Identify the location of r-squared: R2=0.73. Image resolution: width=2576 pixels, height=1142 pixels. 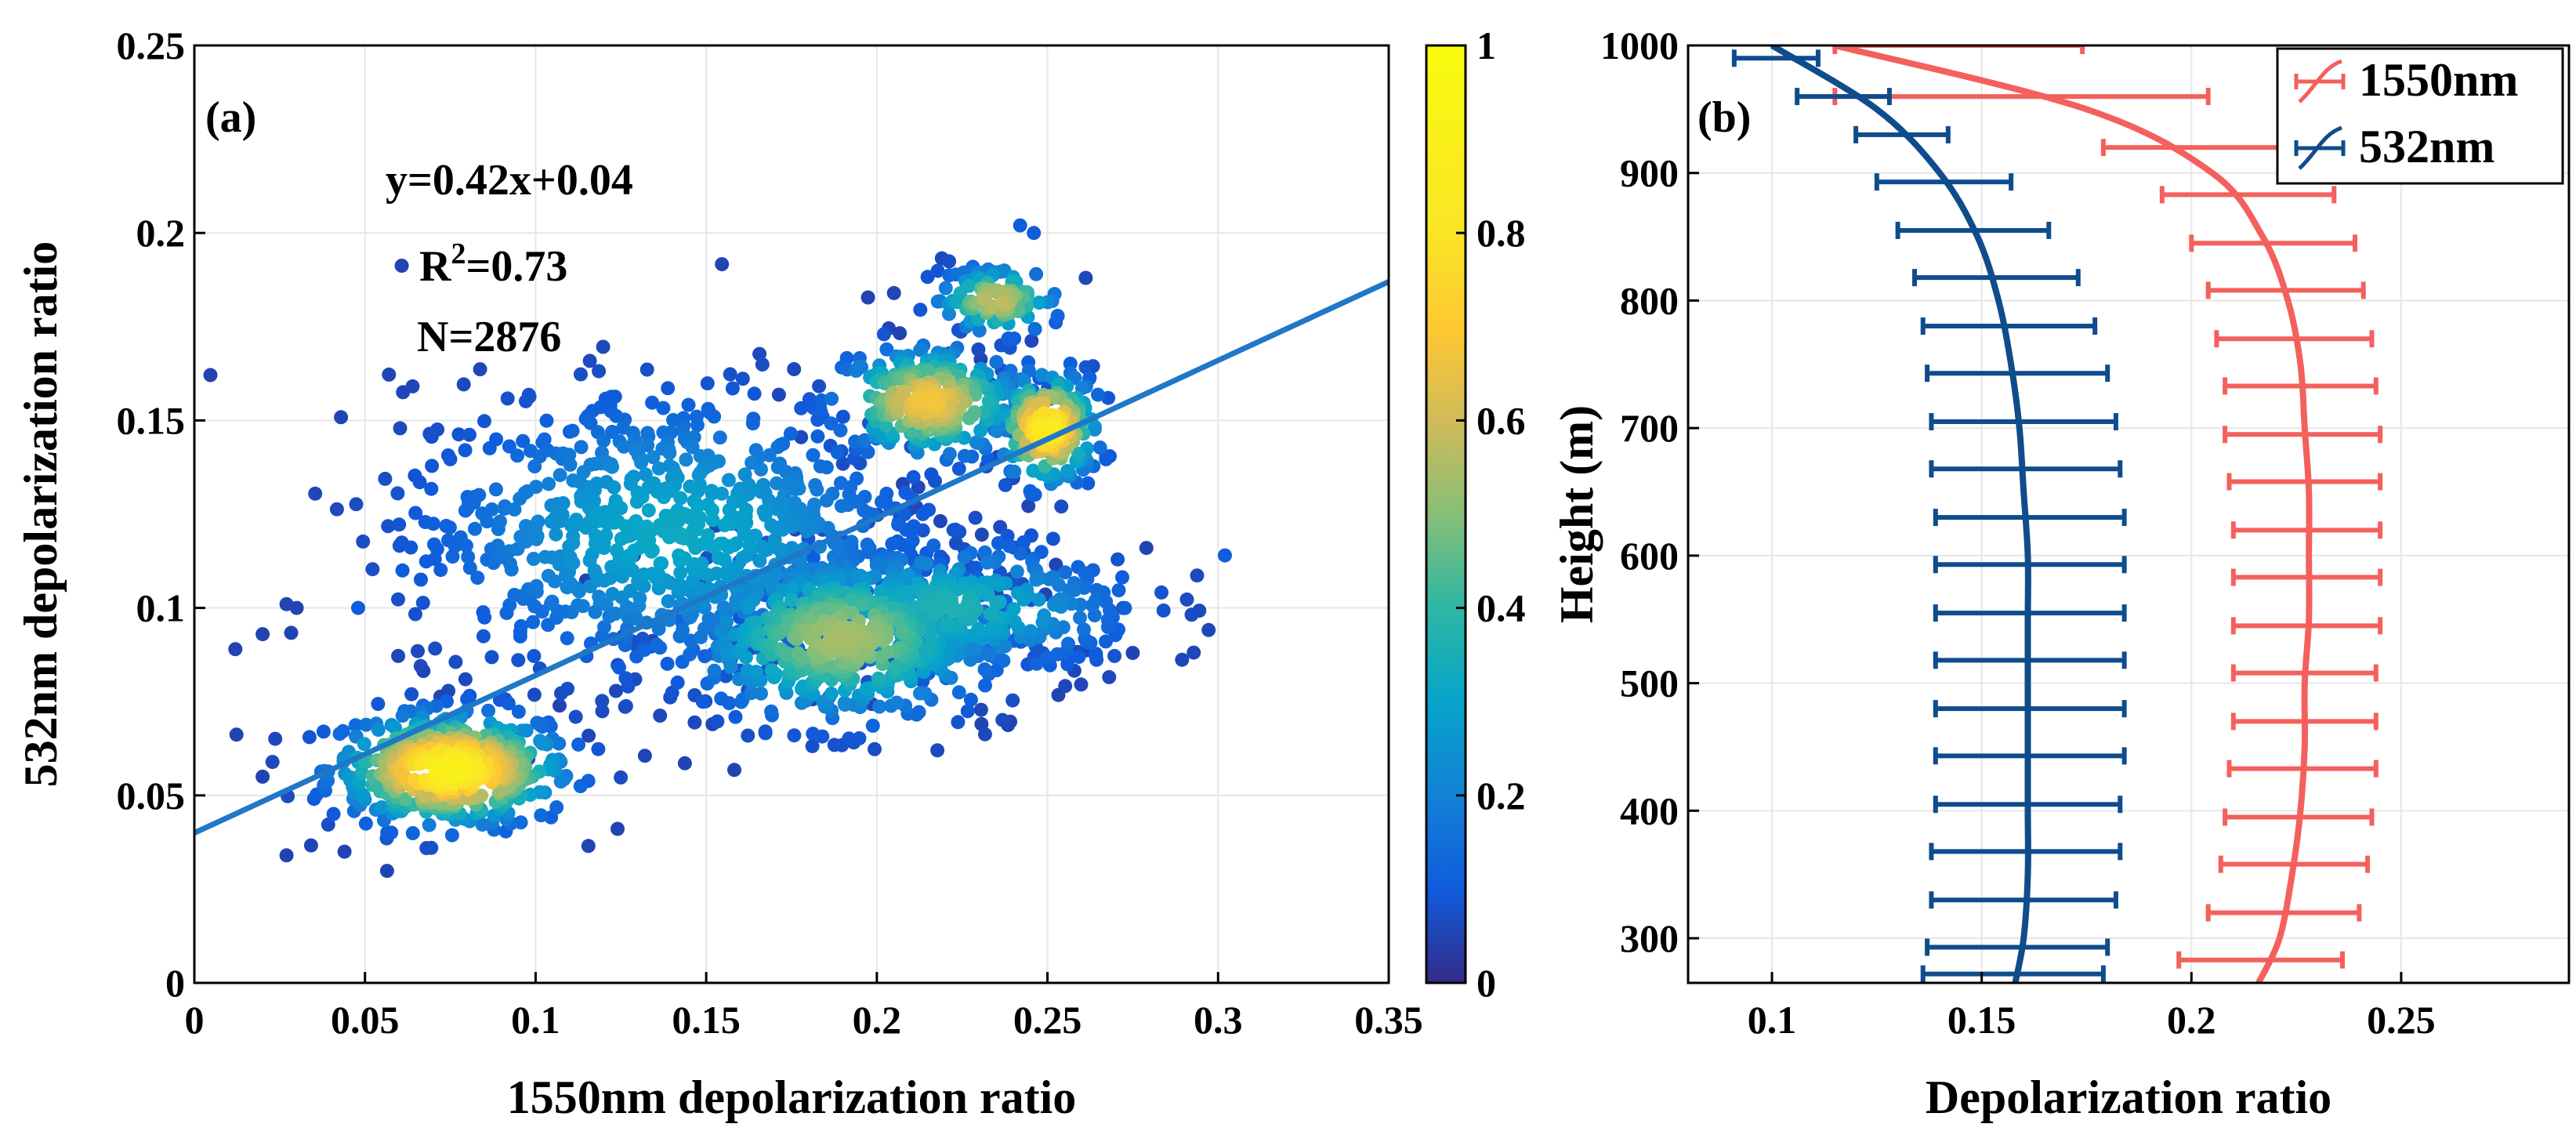
(493, 264).